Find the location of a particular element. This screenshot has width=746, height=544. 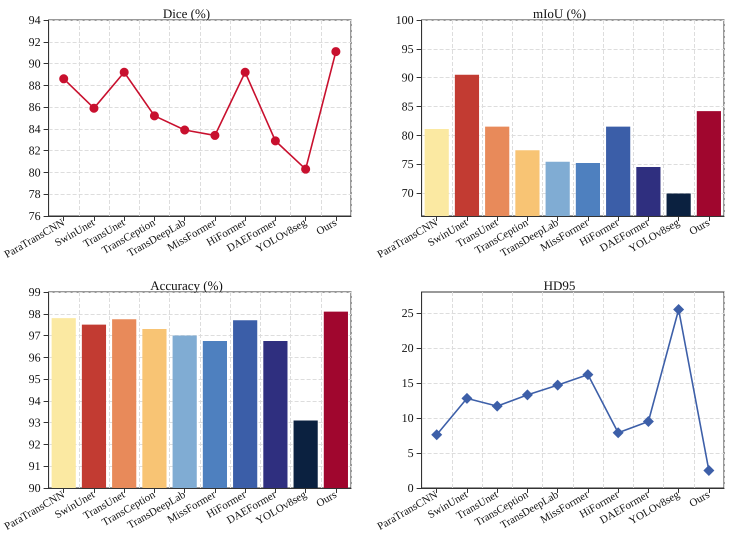

y-tick-label: 15 is located at coordinates (408, 383).